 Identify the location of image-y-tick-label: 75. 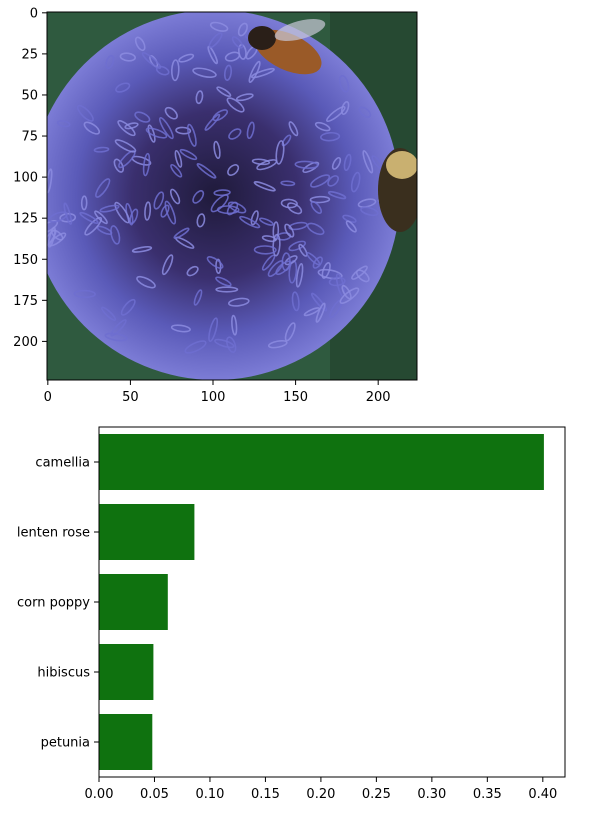
(29, 137).